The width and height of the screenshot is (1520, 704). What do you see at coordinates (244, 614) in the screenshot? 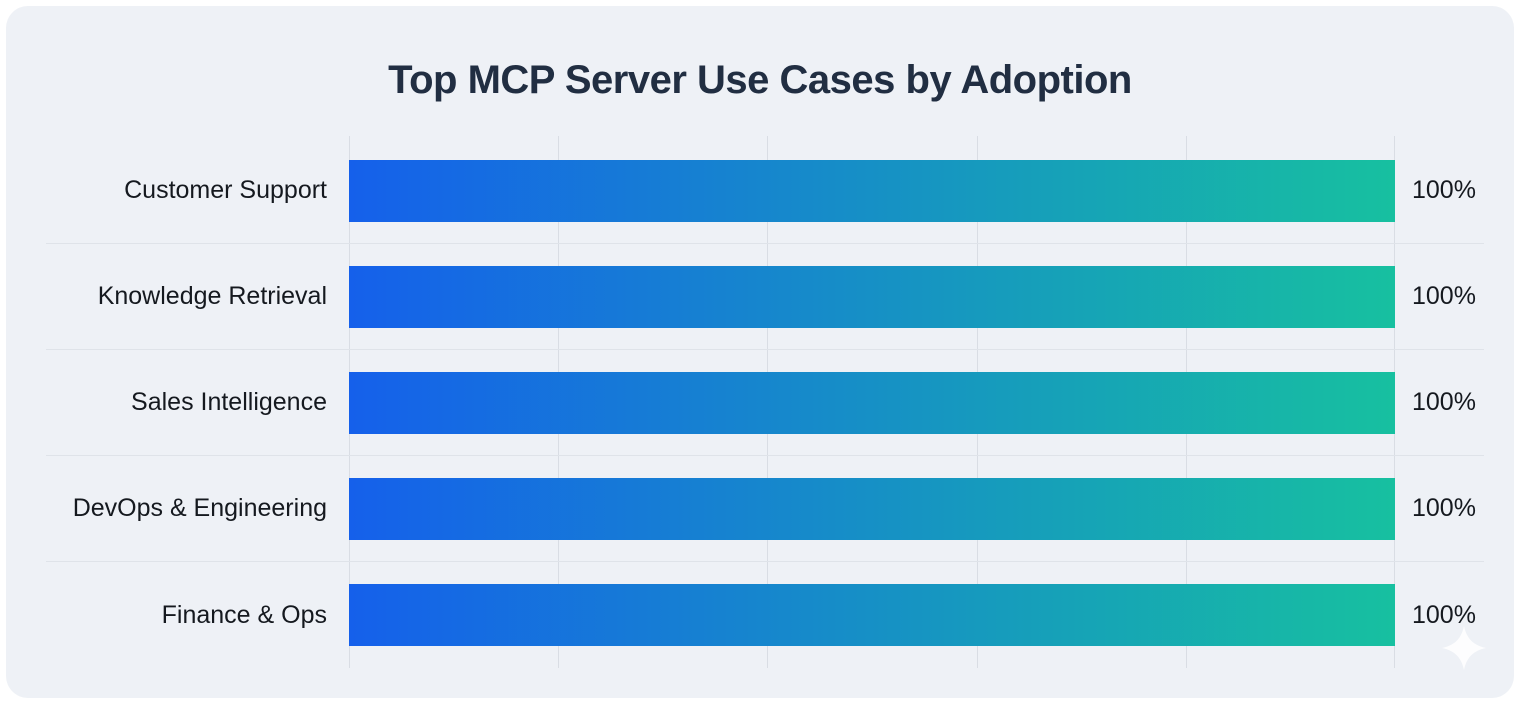
I see `category-label: Finance & Ops` at bounding box center [244, 614].